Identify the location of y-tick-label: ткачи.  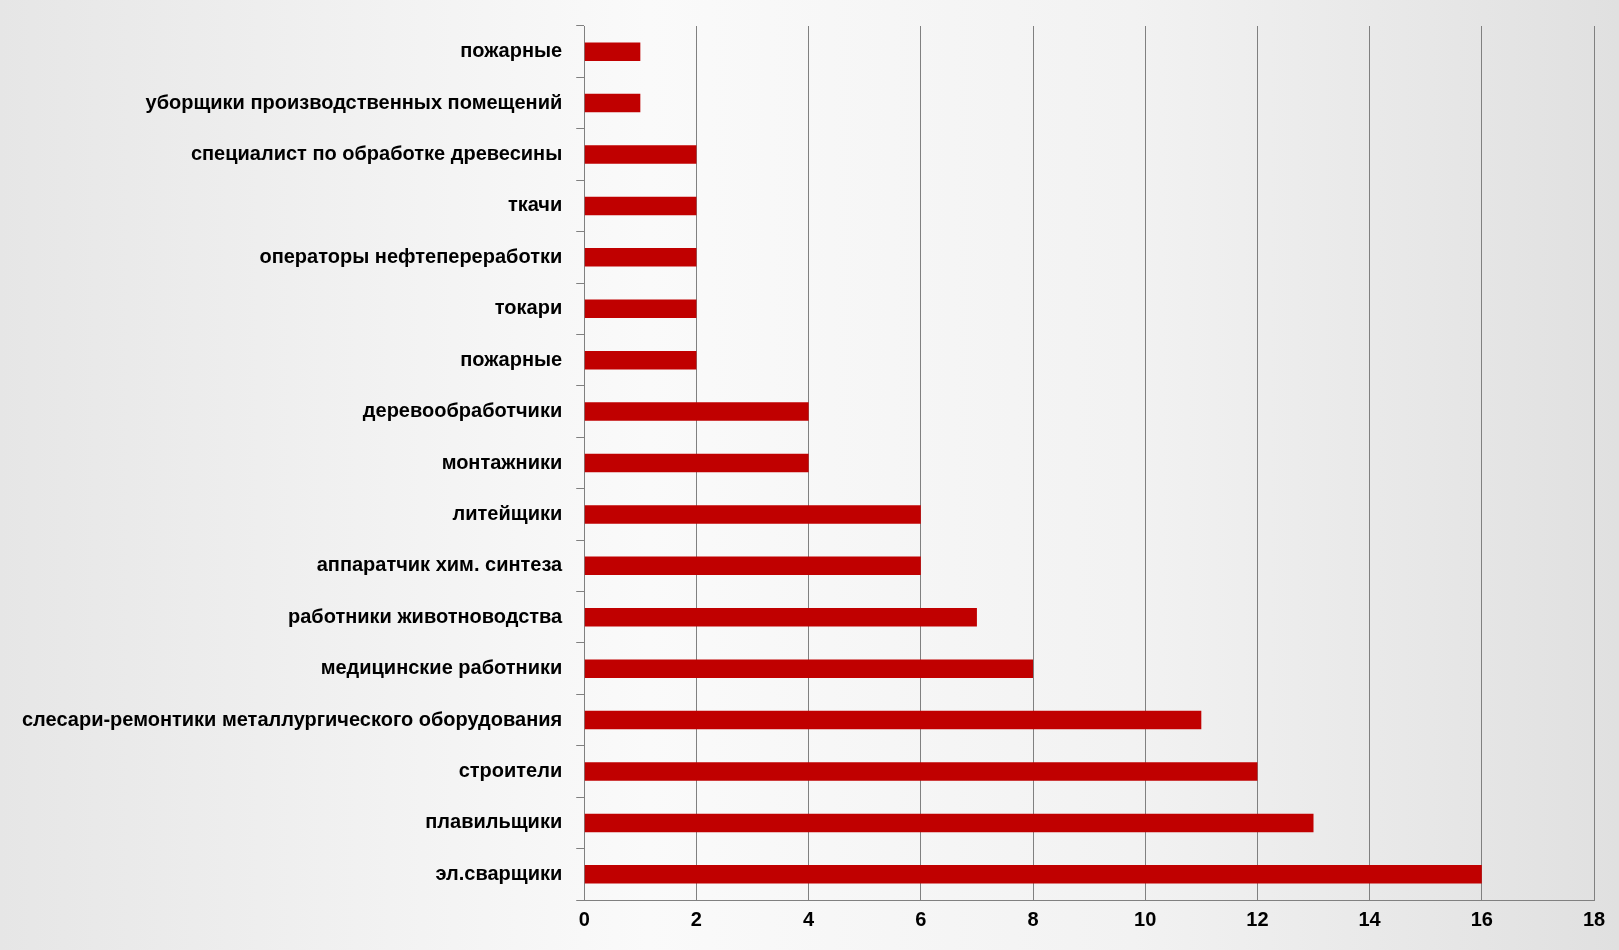
(535, 204).